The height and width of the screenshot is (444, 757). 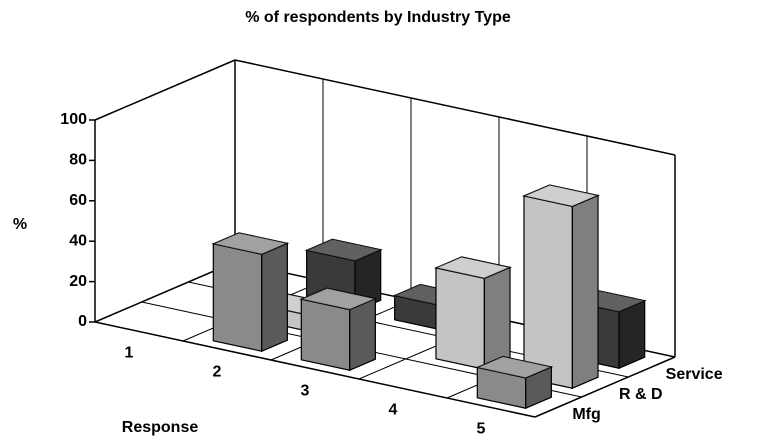 I want to click on series-label: Mfg, so click(x=586, y=414).